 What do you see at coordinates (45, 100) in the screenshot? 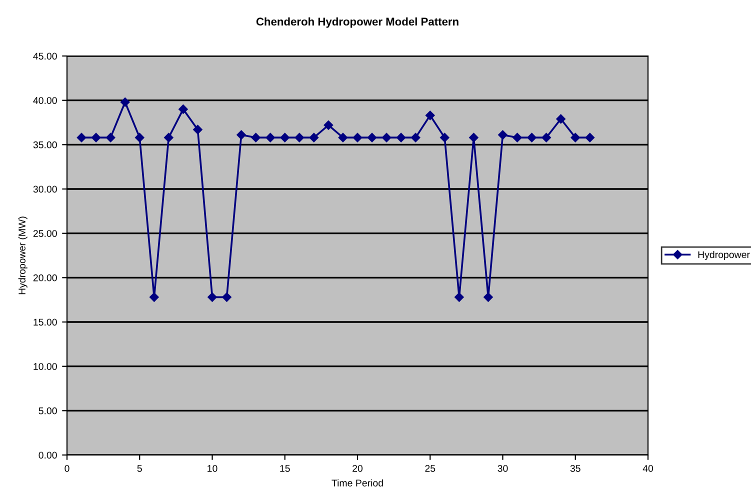
I see `y-tick-label: 40.00` at bounding box center [45, 100].